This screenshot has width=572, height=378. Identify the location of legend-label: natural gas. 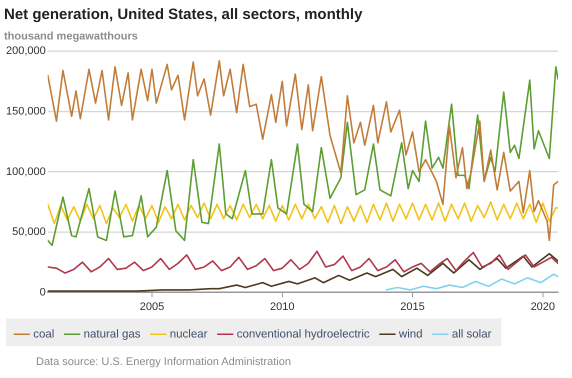
(112, 334).